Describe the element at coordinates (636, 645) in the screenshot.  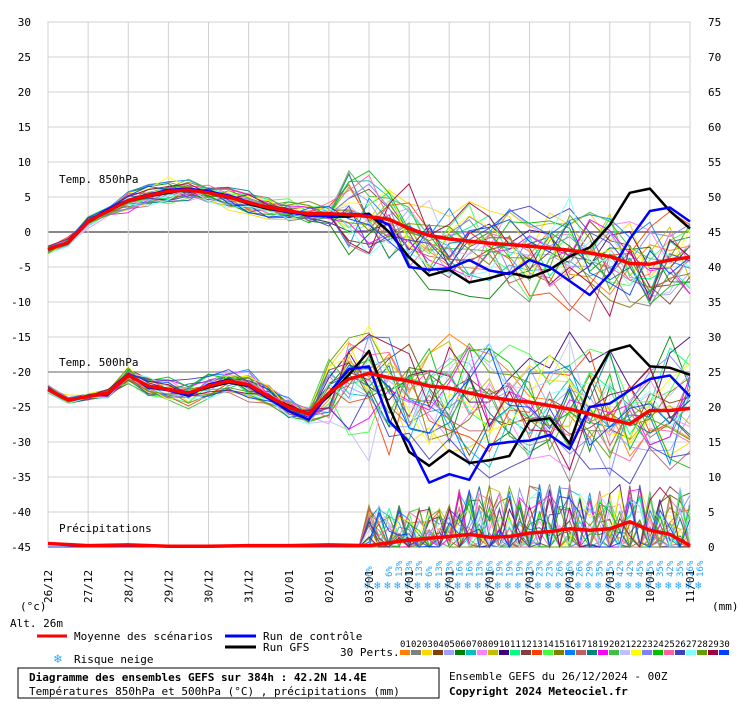
I see `member-number: 22` at that location.